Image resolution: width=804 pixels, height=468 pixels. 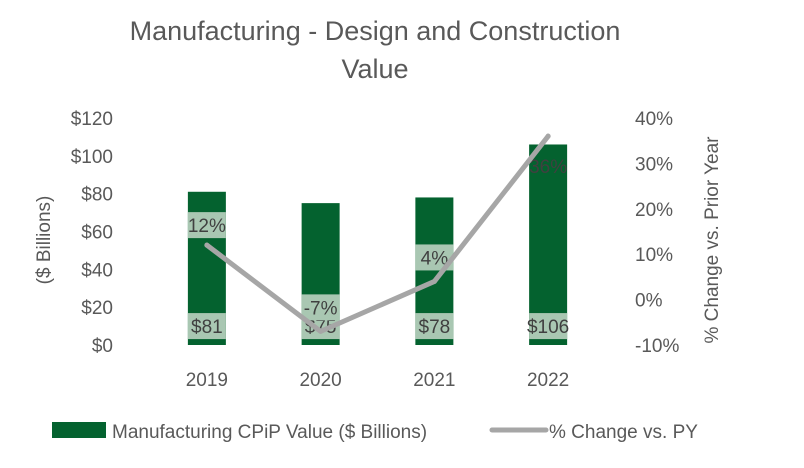 I want to click on legend-label-bar: Manufacturing CPiP Value ($ Billions), so click(x=269, y=432).